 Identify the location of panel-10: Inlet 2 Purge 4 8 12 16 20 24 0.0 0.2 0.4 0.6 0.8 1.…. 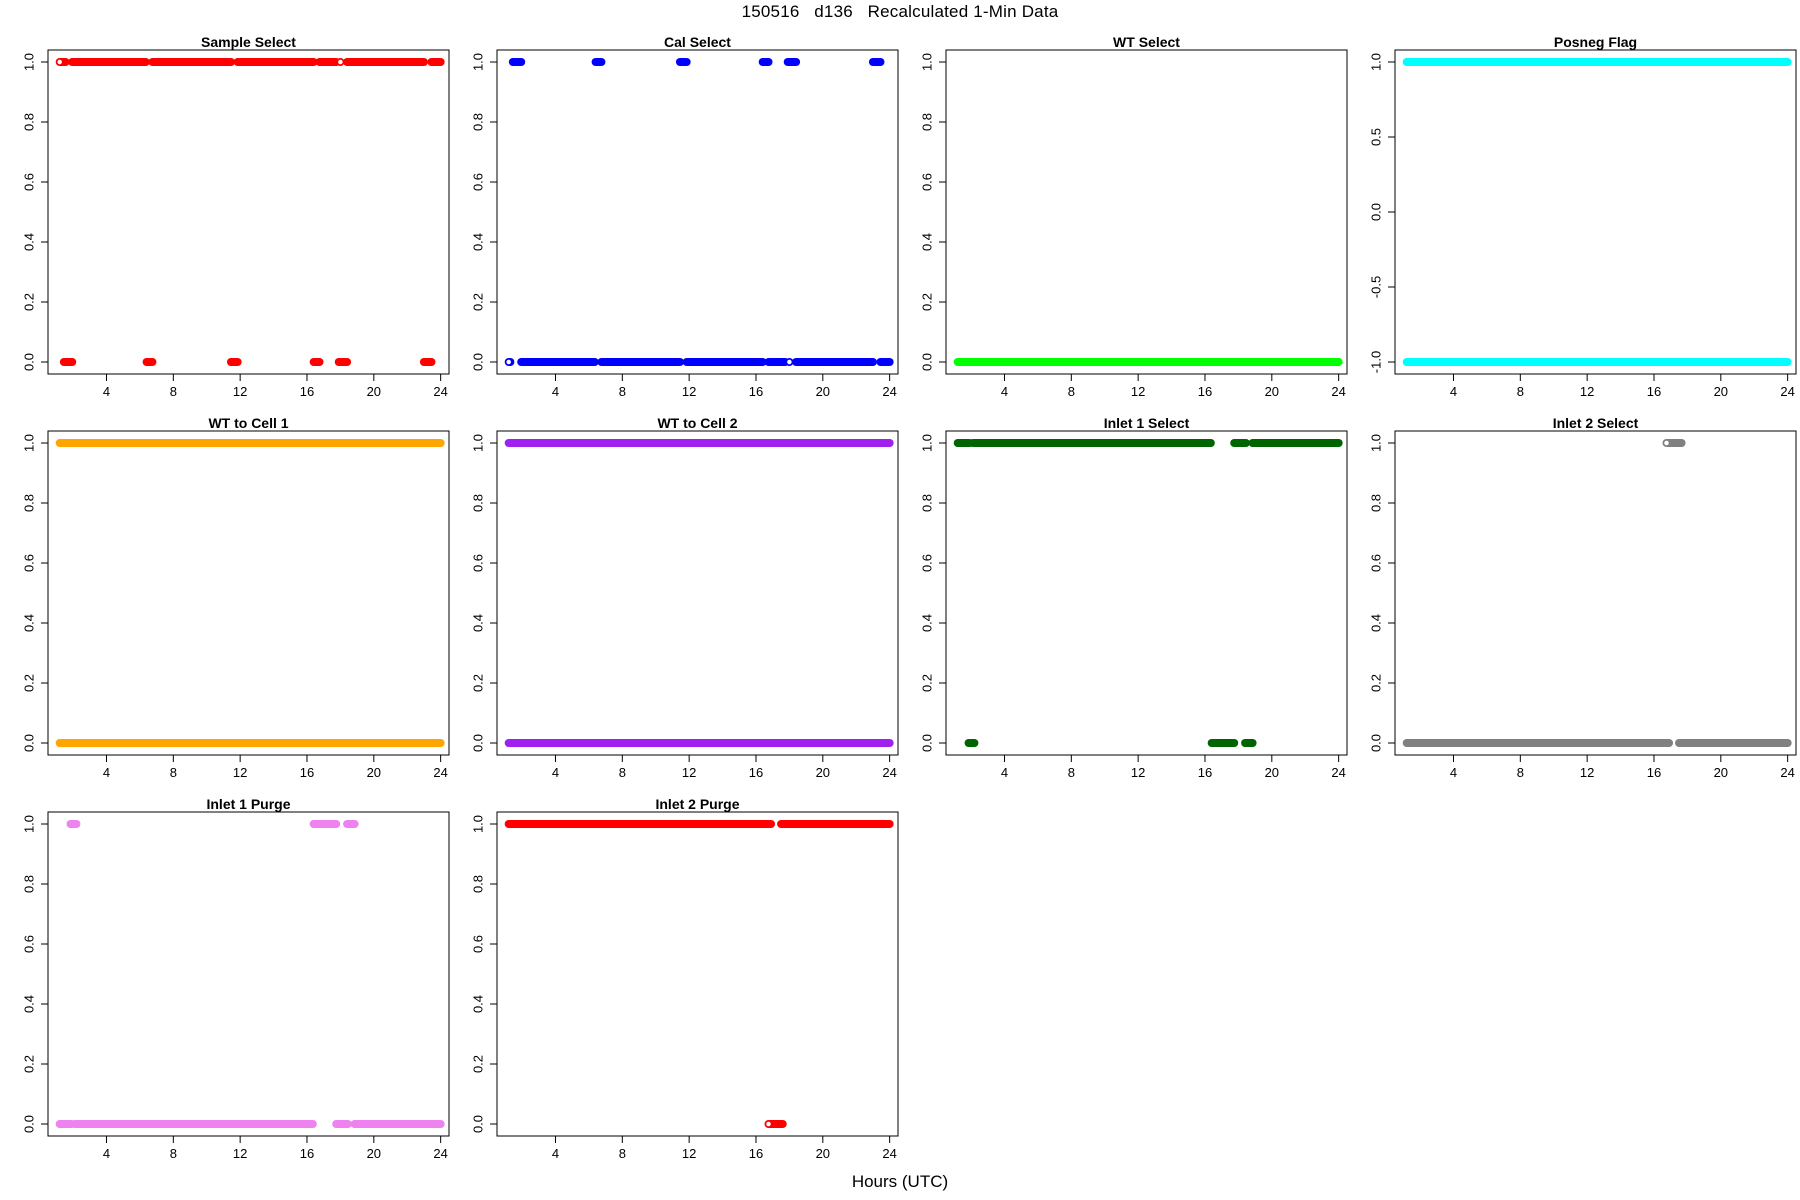
(684, 978).